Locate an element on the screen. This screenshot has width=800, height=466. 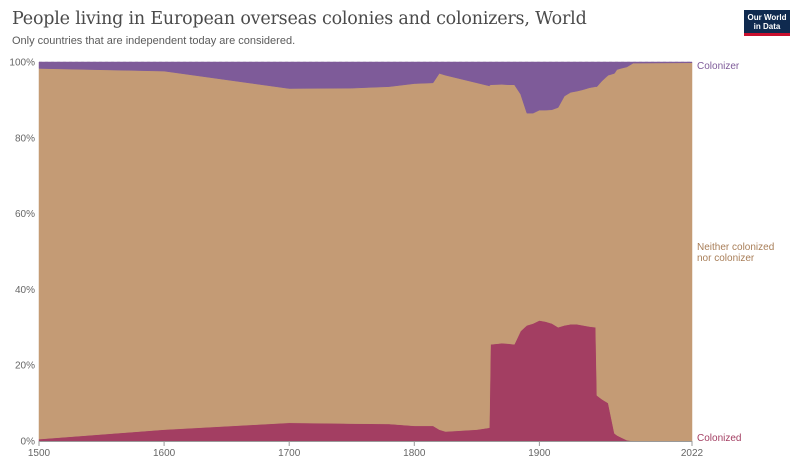
x-tick-label: 1700 is located at coordinates (289, 453).